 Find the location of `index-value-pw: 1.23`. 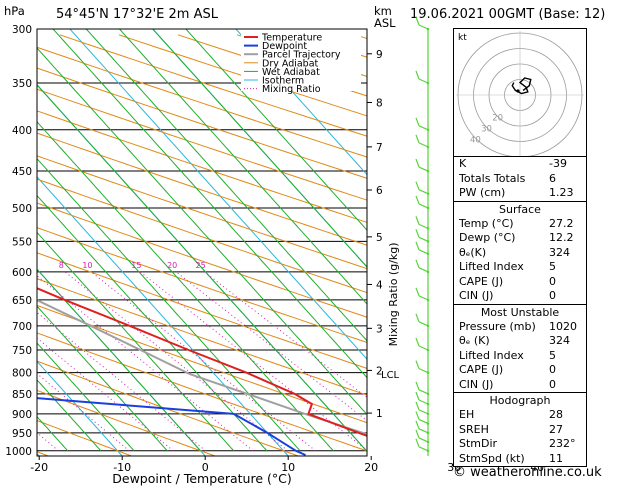

index-value-pw: 1.23 is located at coordinates (561, 192).